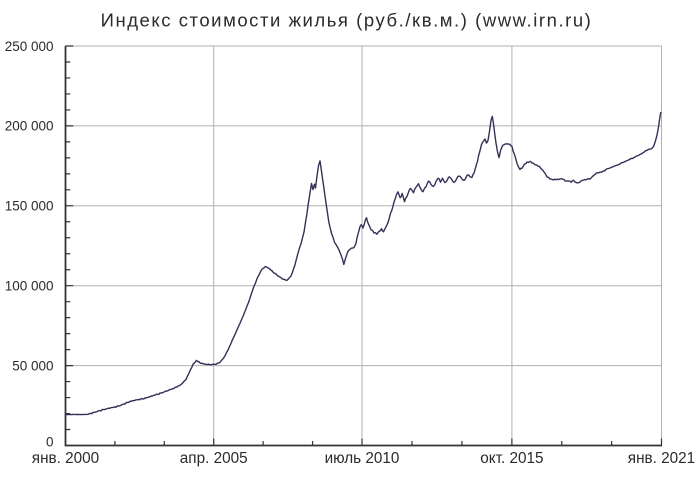 This screenshot has height=499, width=700. I want to click on svg-text: янв. 2021, so click(661, 458).